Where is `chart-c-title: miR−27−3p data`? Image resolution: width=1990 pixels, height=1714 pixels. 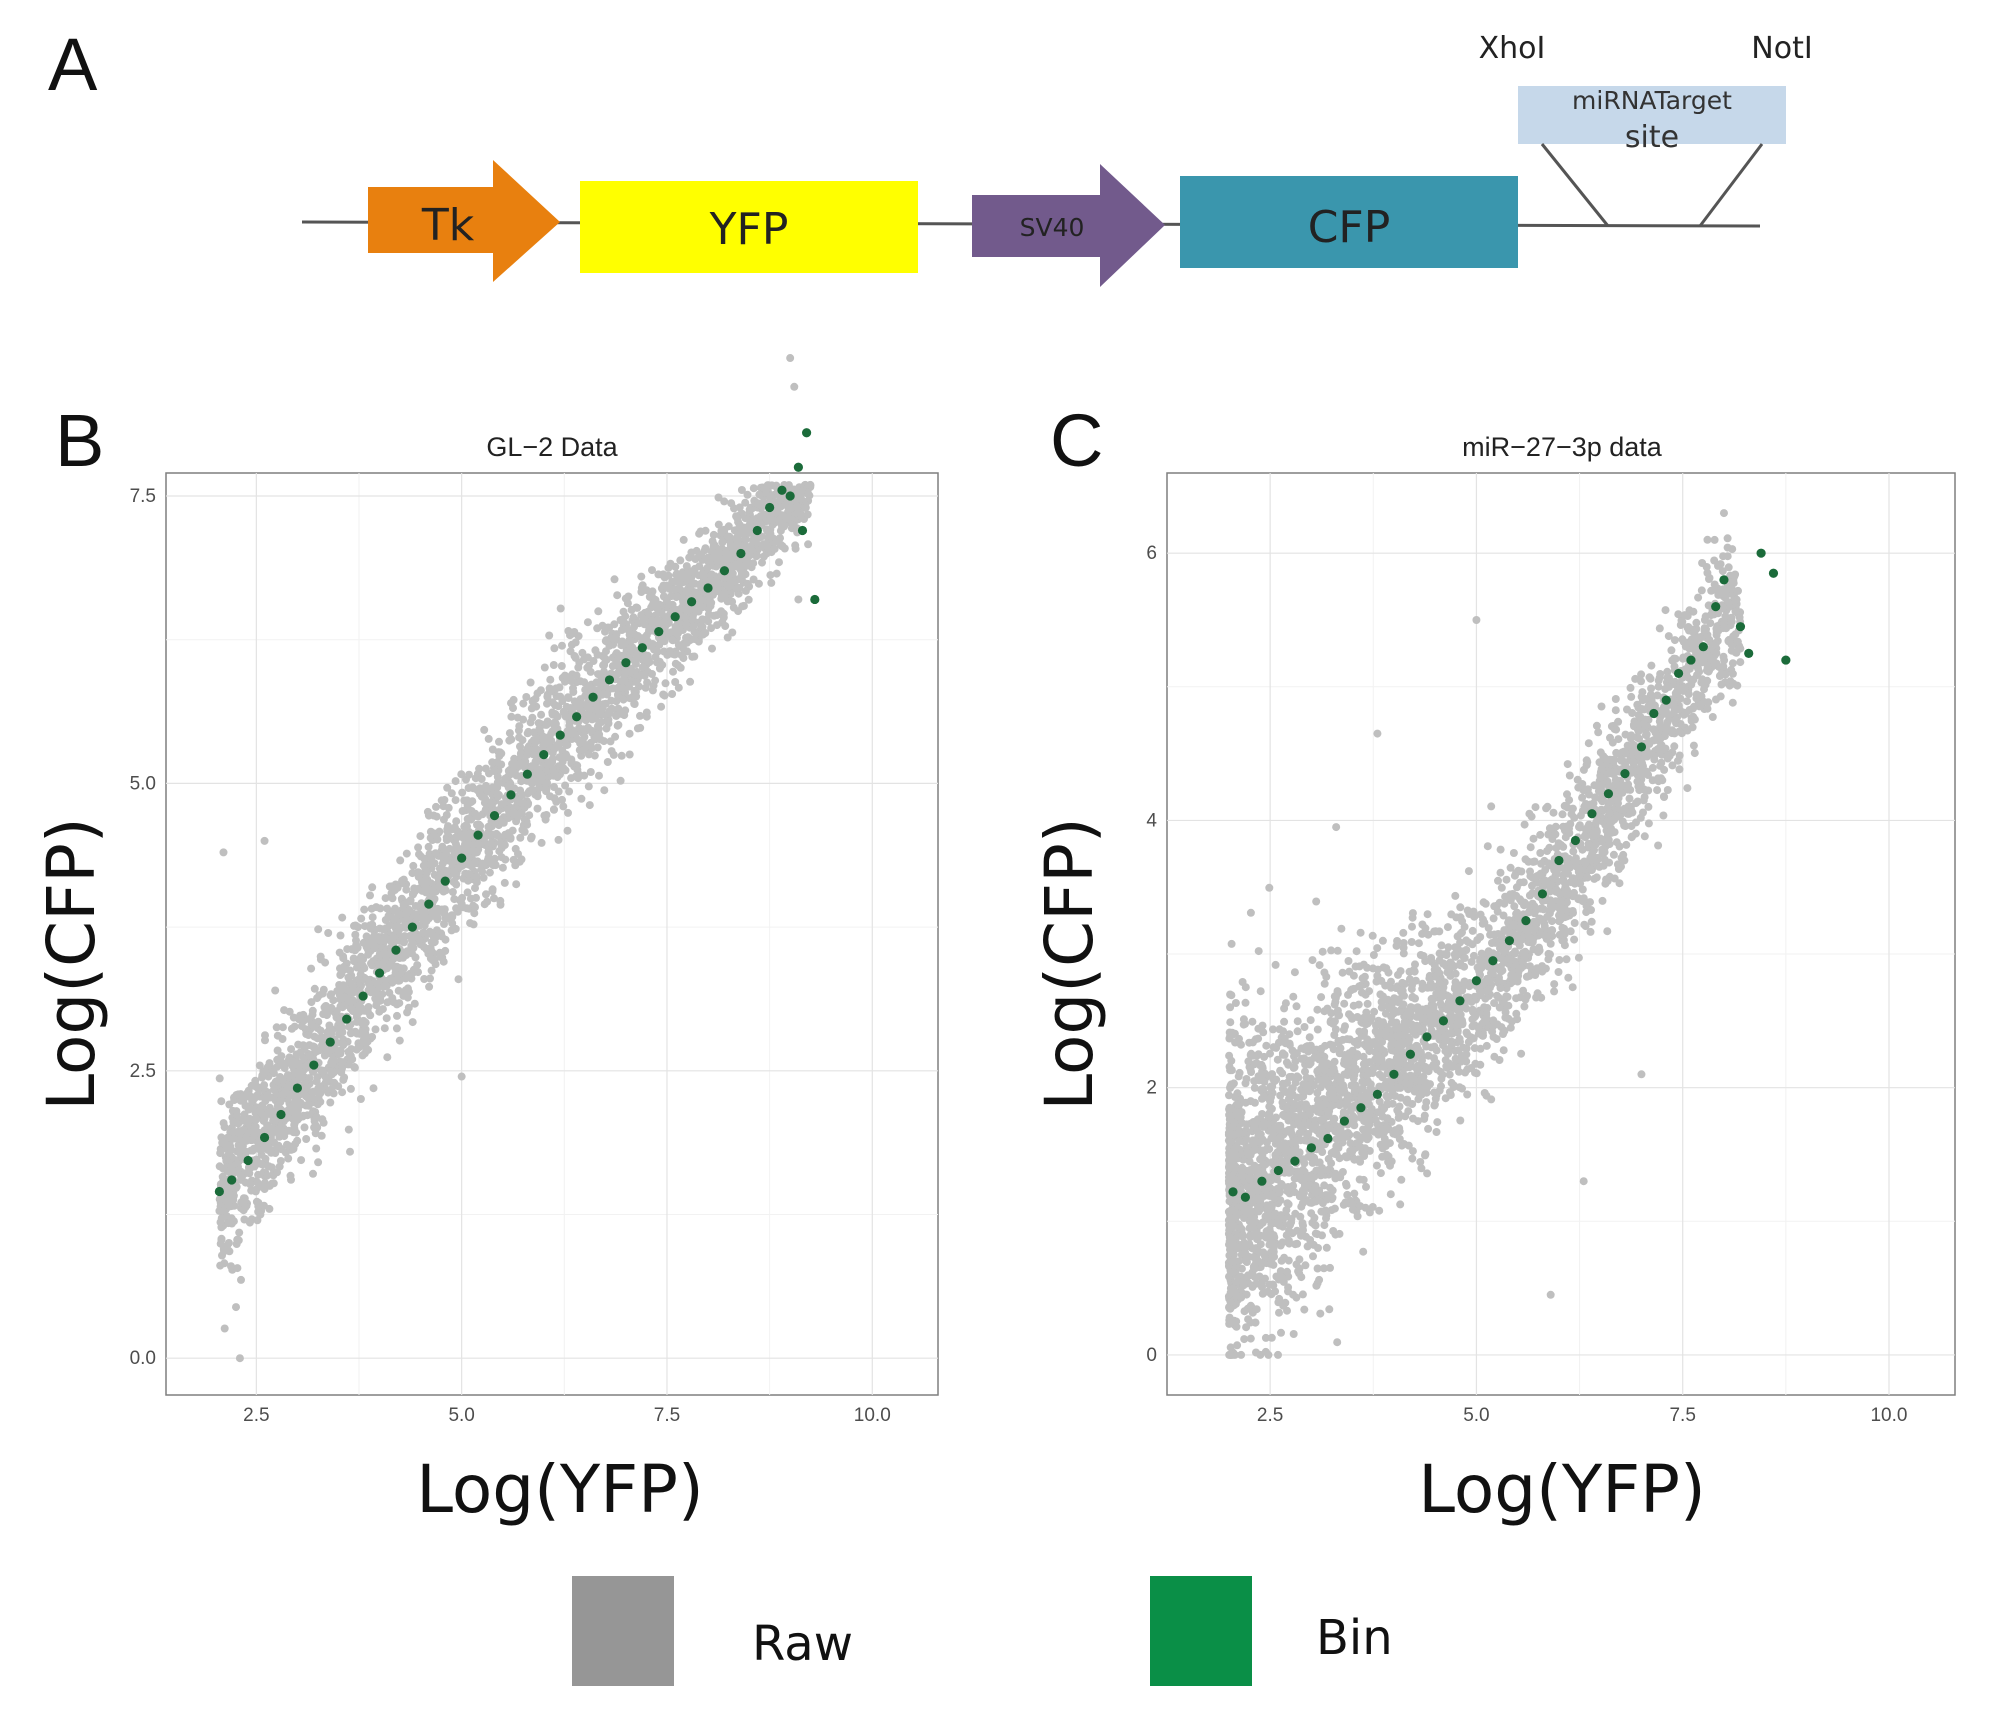
chart-c-title: miR−27−3p data is located at coordinates (1562, 447).